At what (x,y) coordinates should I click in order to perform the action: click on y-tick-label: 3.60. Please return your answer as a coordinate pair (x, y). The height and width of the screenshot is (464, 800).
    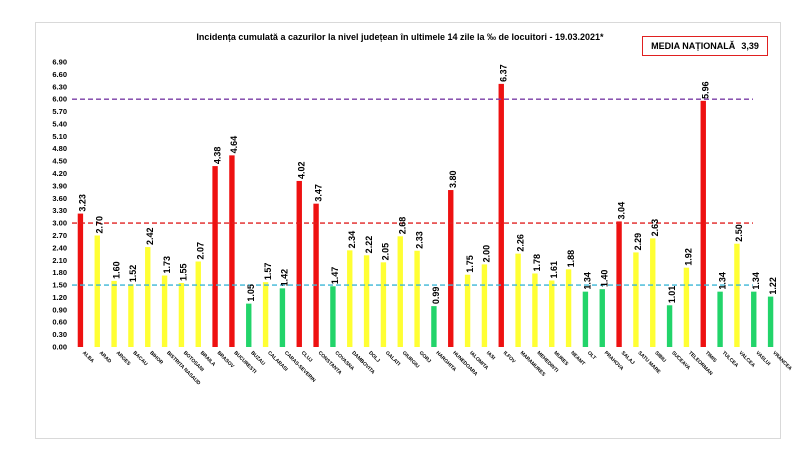
    Looking at the image, I should click on (59, 198).